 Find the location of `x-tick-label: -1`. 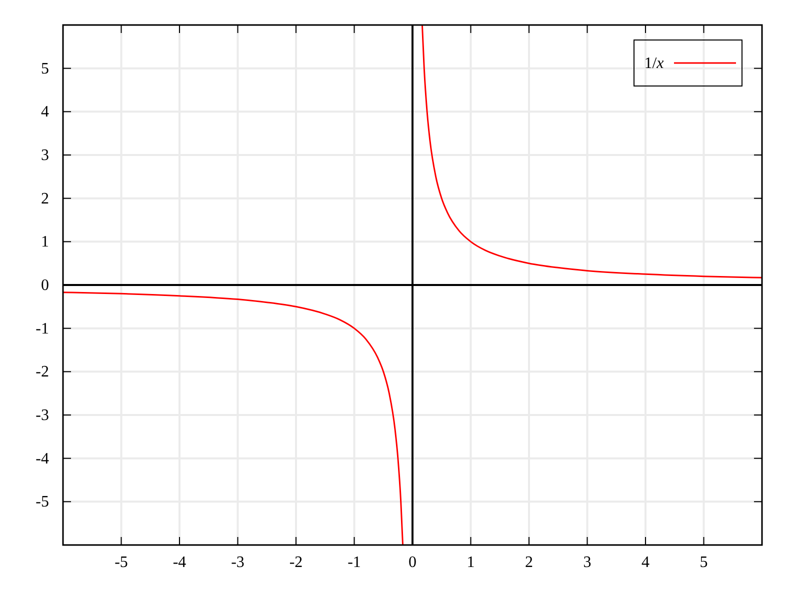

x-tick-label: -1 is located at coordinates (354, 562).